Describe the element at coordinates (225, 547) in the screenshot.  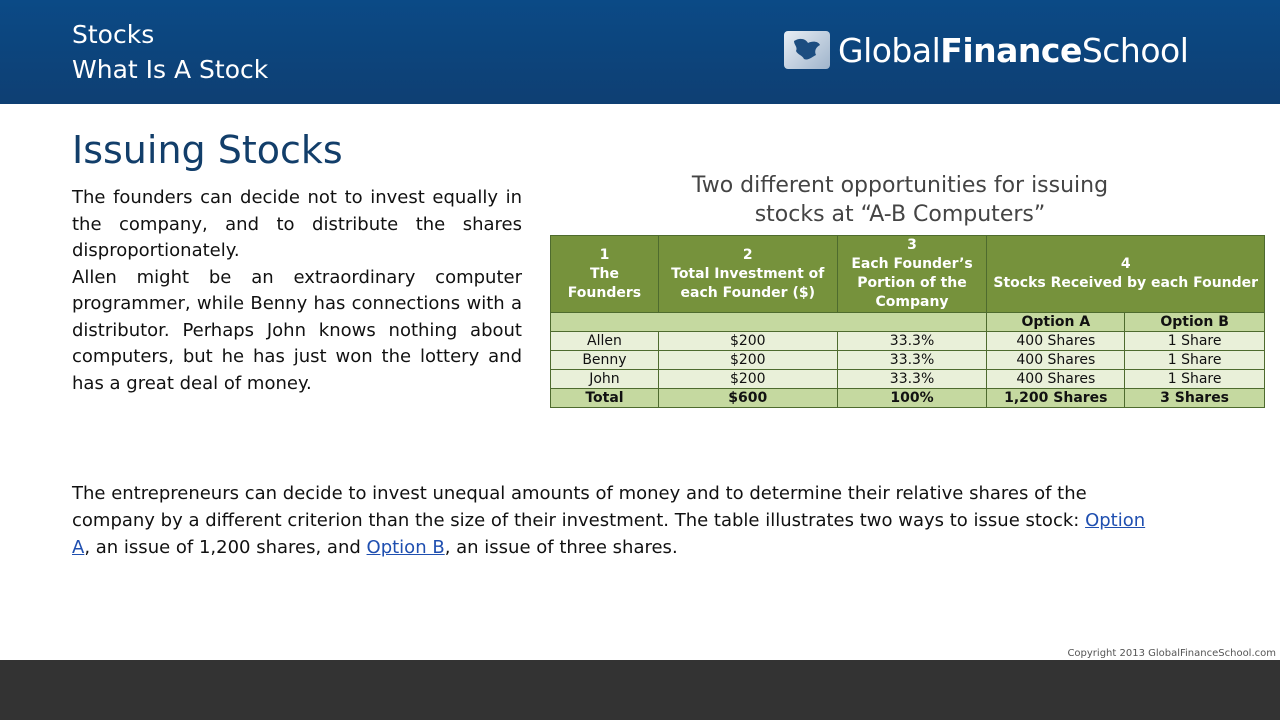
I see `summary-text-part-2: , an issue of 1,200 shares, and` at that location.